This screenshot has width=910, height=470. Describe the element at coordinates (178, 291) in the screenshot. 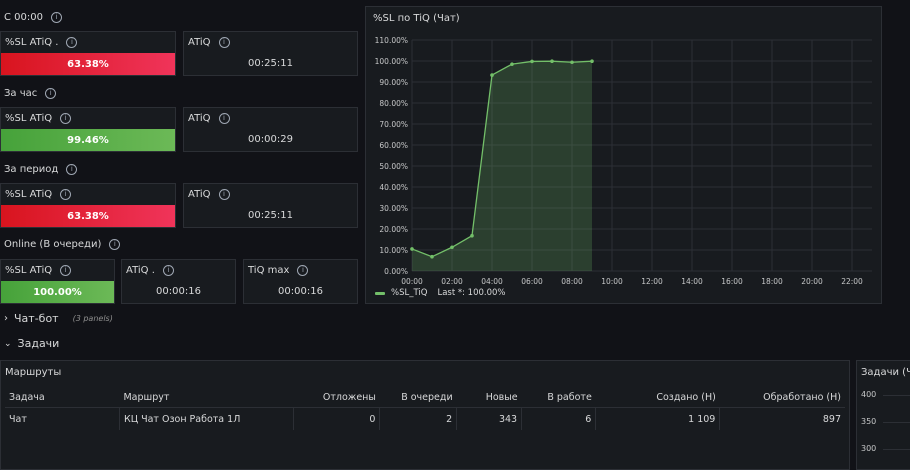

I see `atiq-value: 00:00:16` at that location.